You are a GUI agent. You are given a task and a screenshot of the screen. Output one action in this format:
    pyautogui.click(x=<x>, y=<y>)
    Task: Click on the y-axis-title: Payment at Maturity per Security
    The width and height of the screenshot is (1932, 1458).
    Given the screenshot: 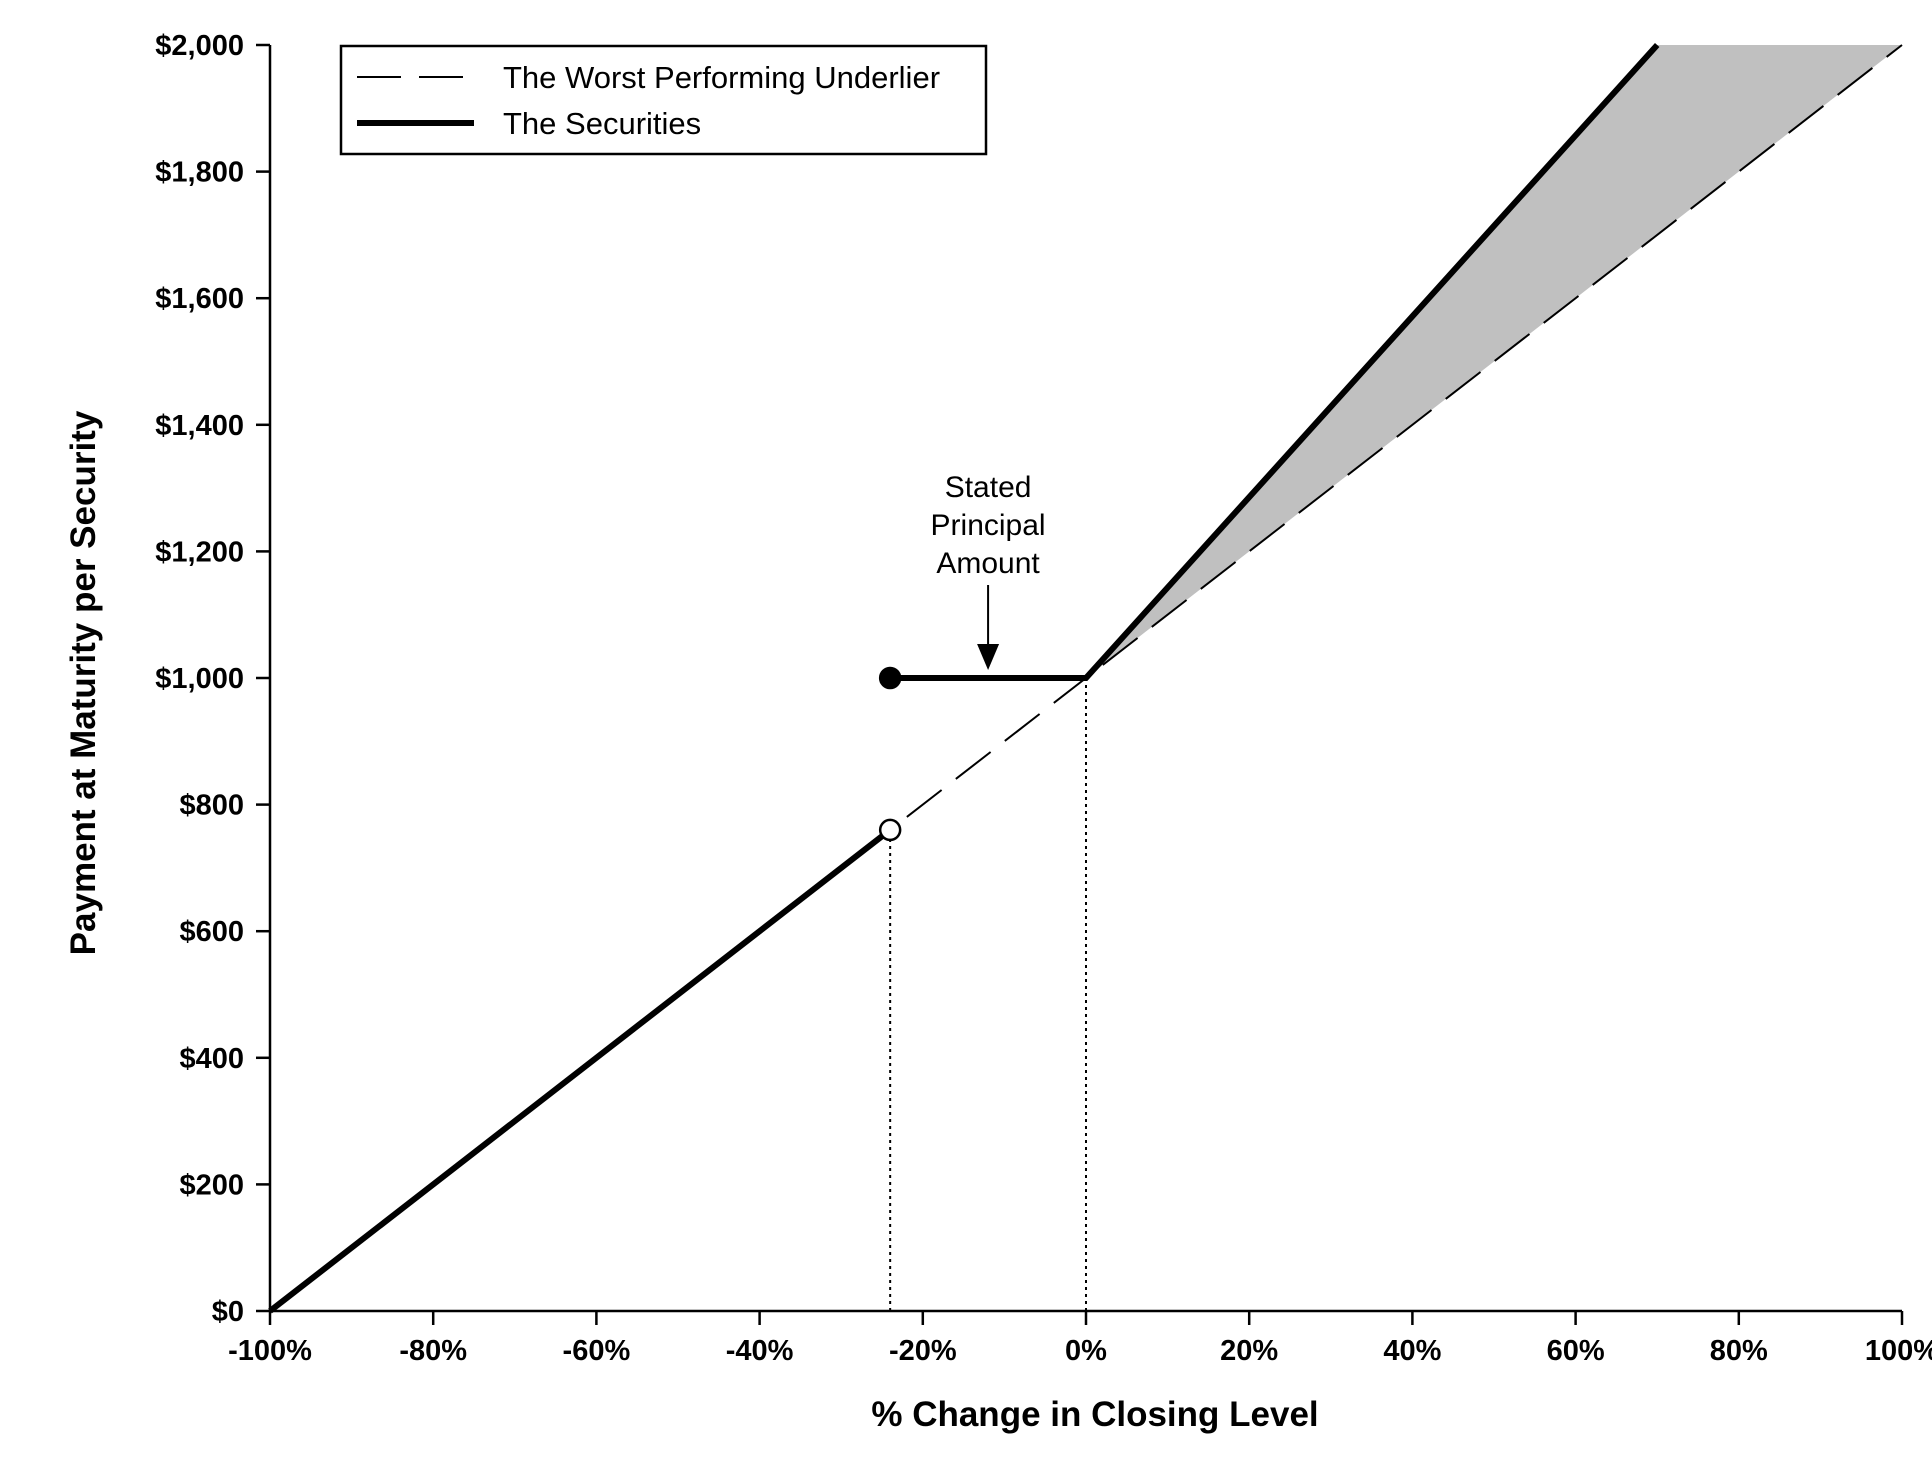 What is the action you would take?
    pyautogui.click(x=83, y=682)
    